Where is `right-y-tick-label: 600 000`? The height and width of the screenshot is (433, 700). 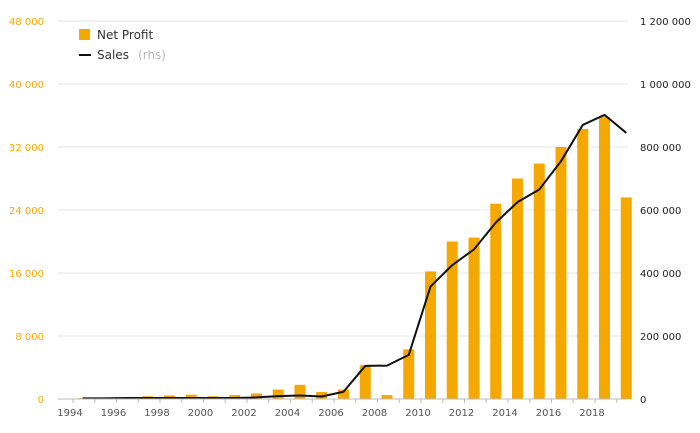 right-y-tick-label: 600 000 is located at coordinates (660, 211).